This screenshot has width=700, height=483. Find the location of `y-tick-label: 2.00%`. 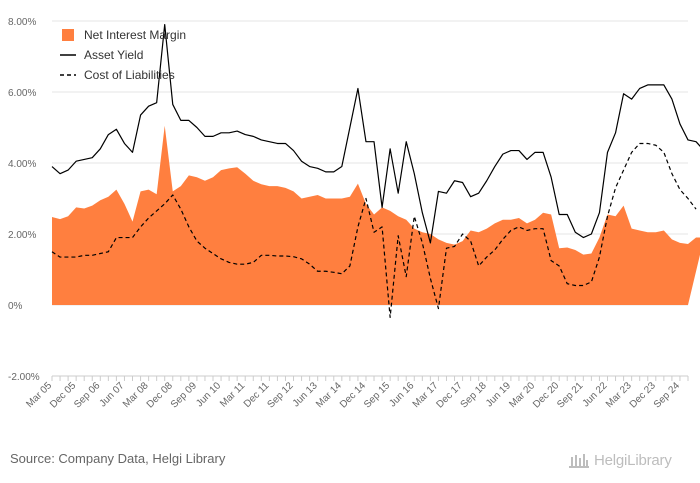

y-tick-label: 2.00% is located at coordinates (22, 235).